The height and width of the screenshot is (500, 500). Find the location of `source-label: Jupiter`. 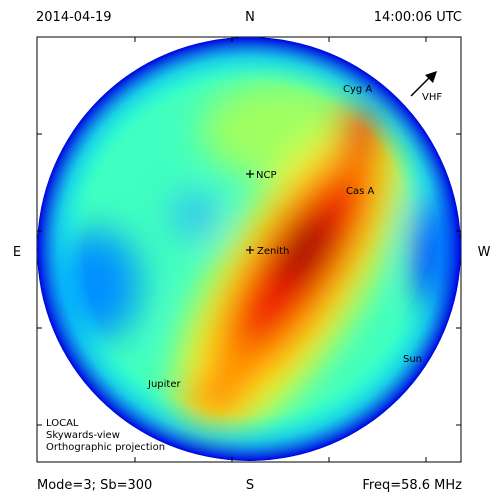

source-label: Jupiter is located at coordinates (164, 384).